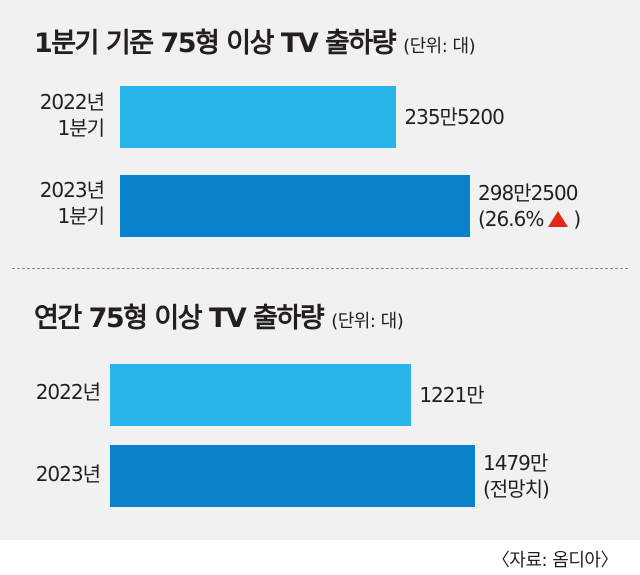 The width and height of the screenshot is (640, 575). Describe the element at coordinates (292, 476) in the screenshot. I see `bar-2023-annual` at that location.